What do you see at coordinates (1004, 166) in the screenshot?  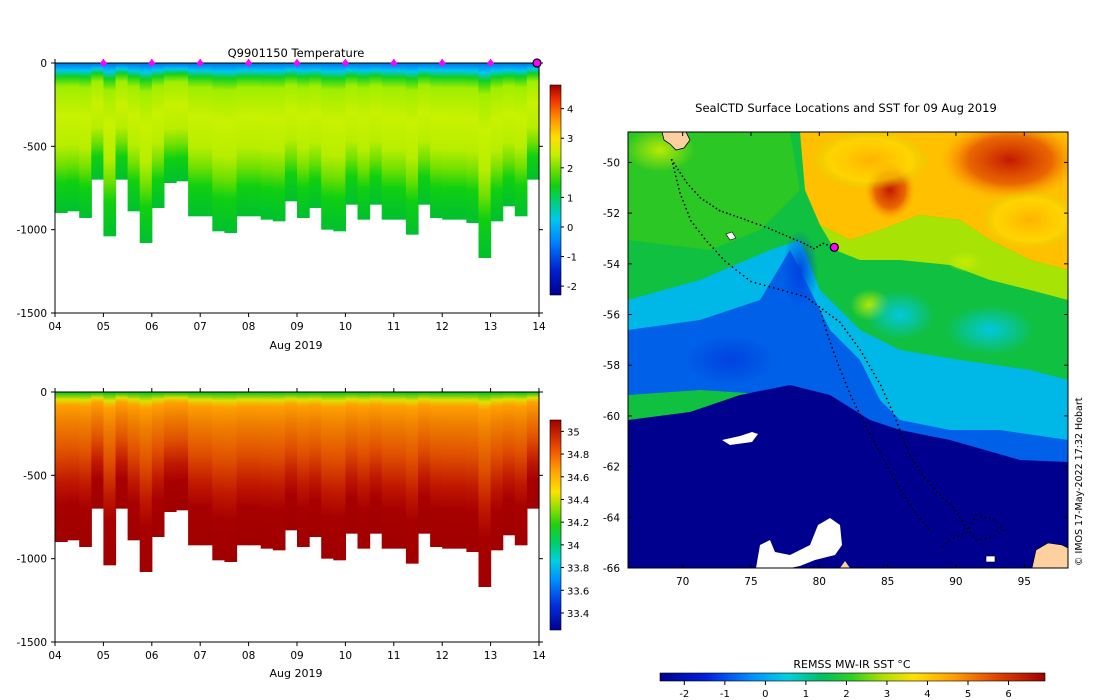 I see `sst-warm-core-east` at bounding box center [1004, 166].